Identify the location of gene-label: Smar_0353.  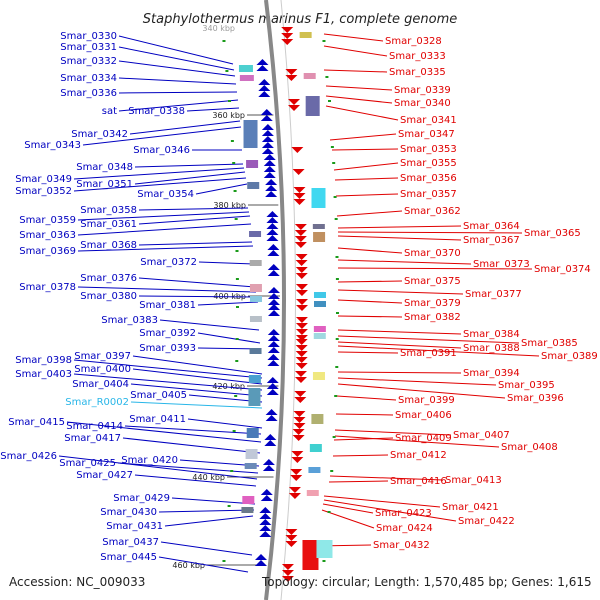
(428, 149).